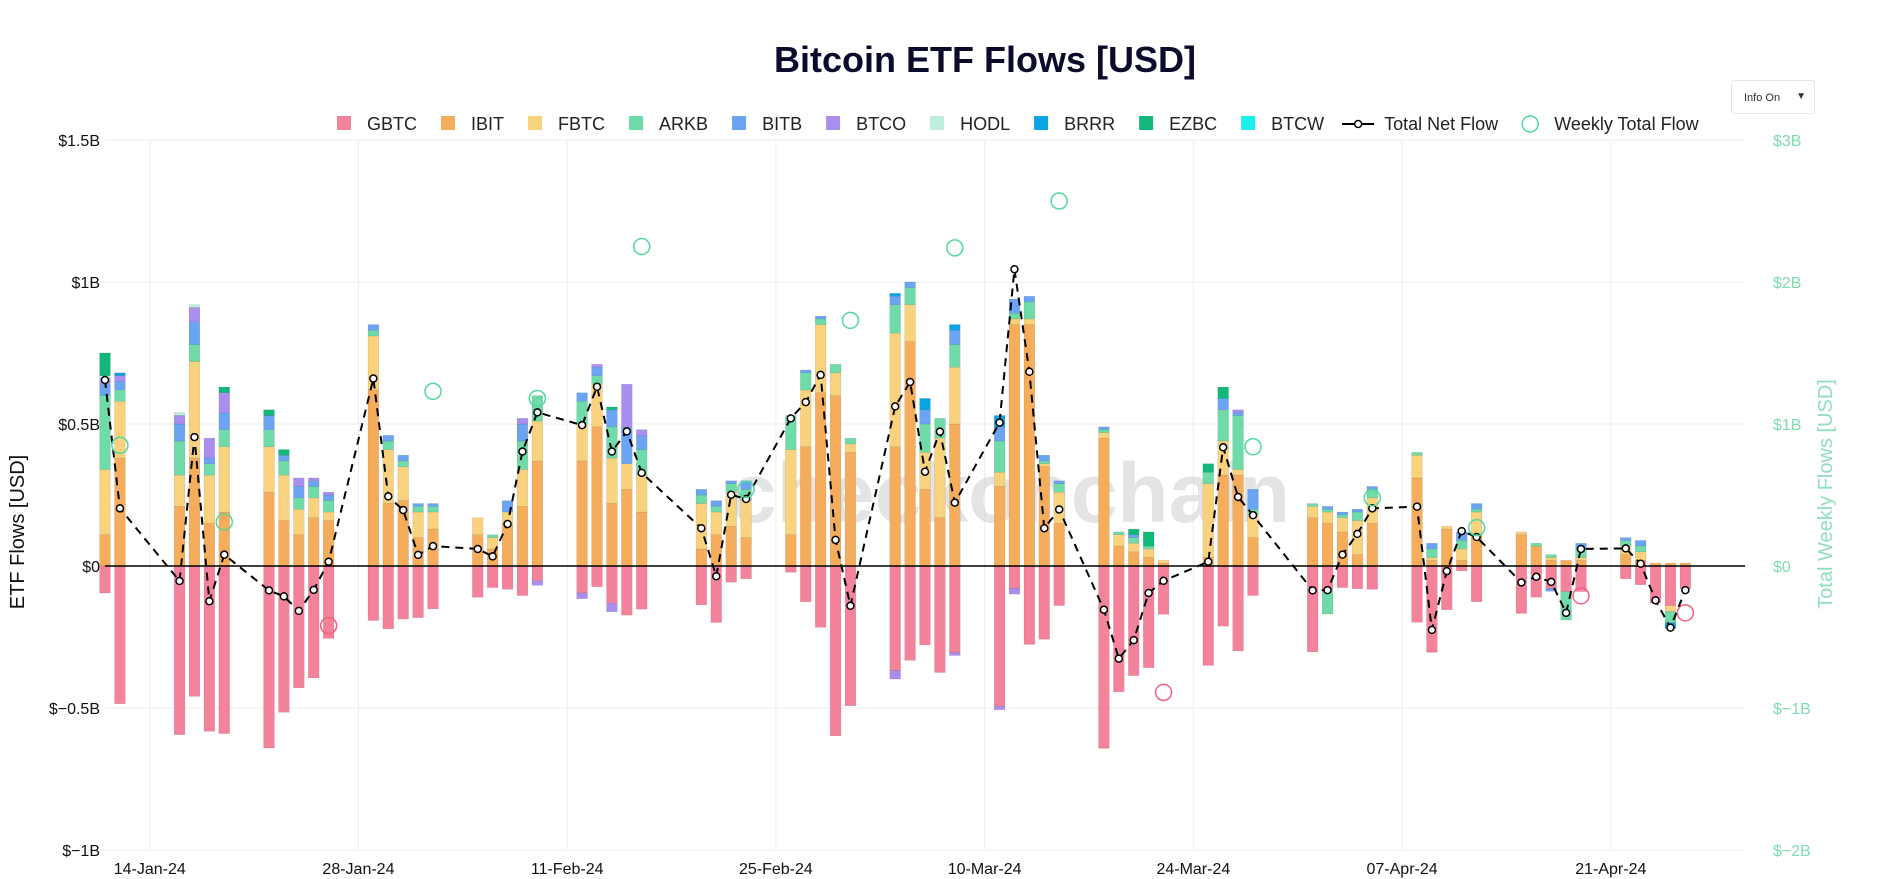 Image resolution: width=1886 pixels, height=879 pixels. What do you see at coordinates (487, 124) in the screenshot?
I see `legend-item-ibit-label: IBIT` at bounding box center [487, 124].